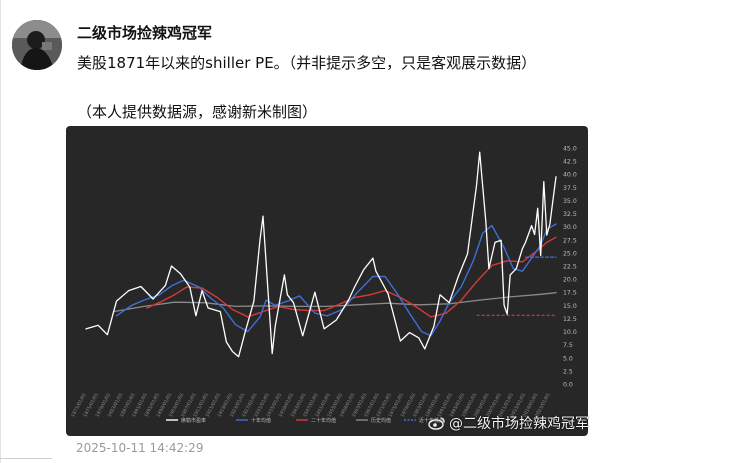  I want to click on legend-label: 历史均值, so click(381, 420).